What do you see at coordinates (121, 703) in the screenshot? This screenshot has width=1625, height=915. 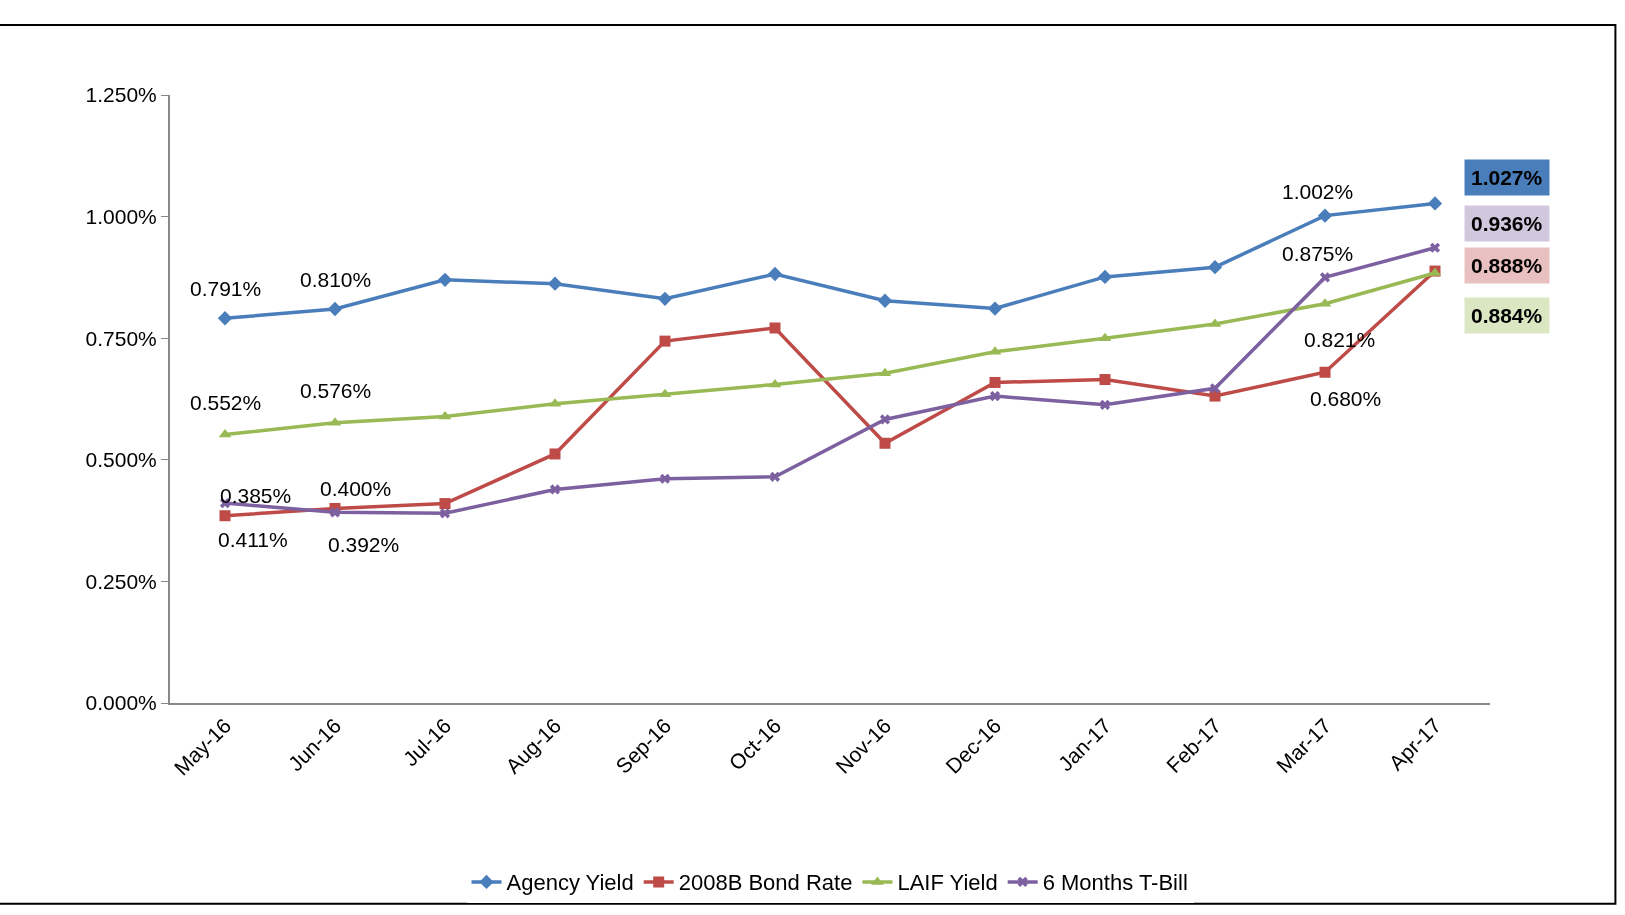 I see `y-tick-label: 0.000%` at bounding box center [121, 703].